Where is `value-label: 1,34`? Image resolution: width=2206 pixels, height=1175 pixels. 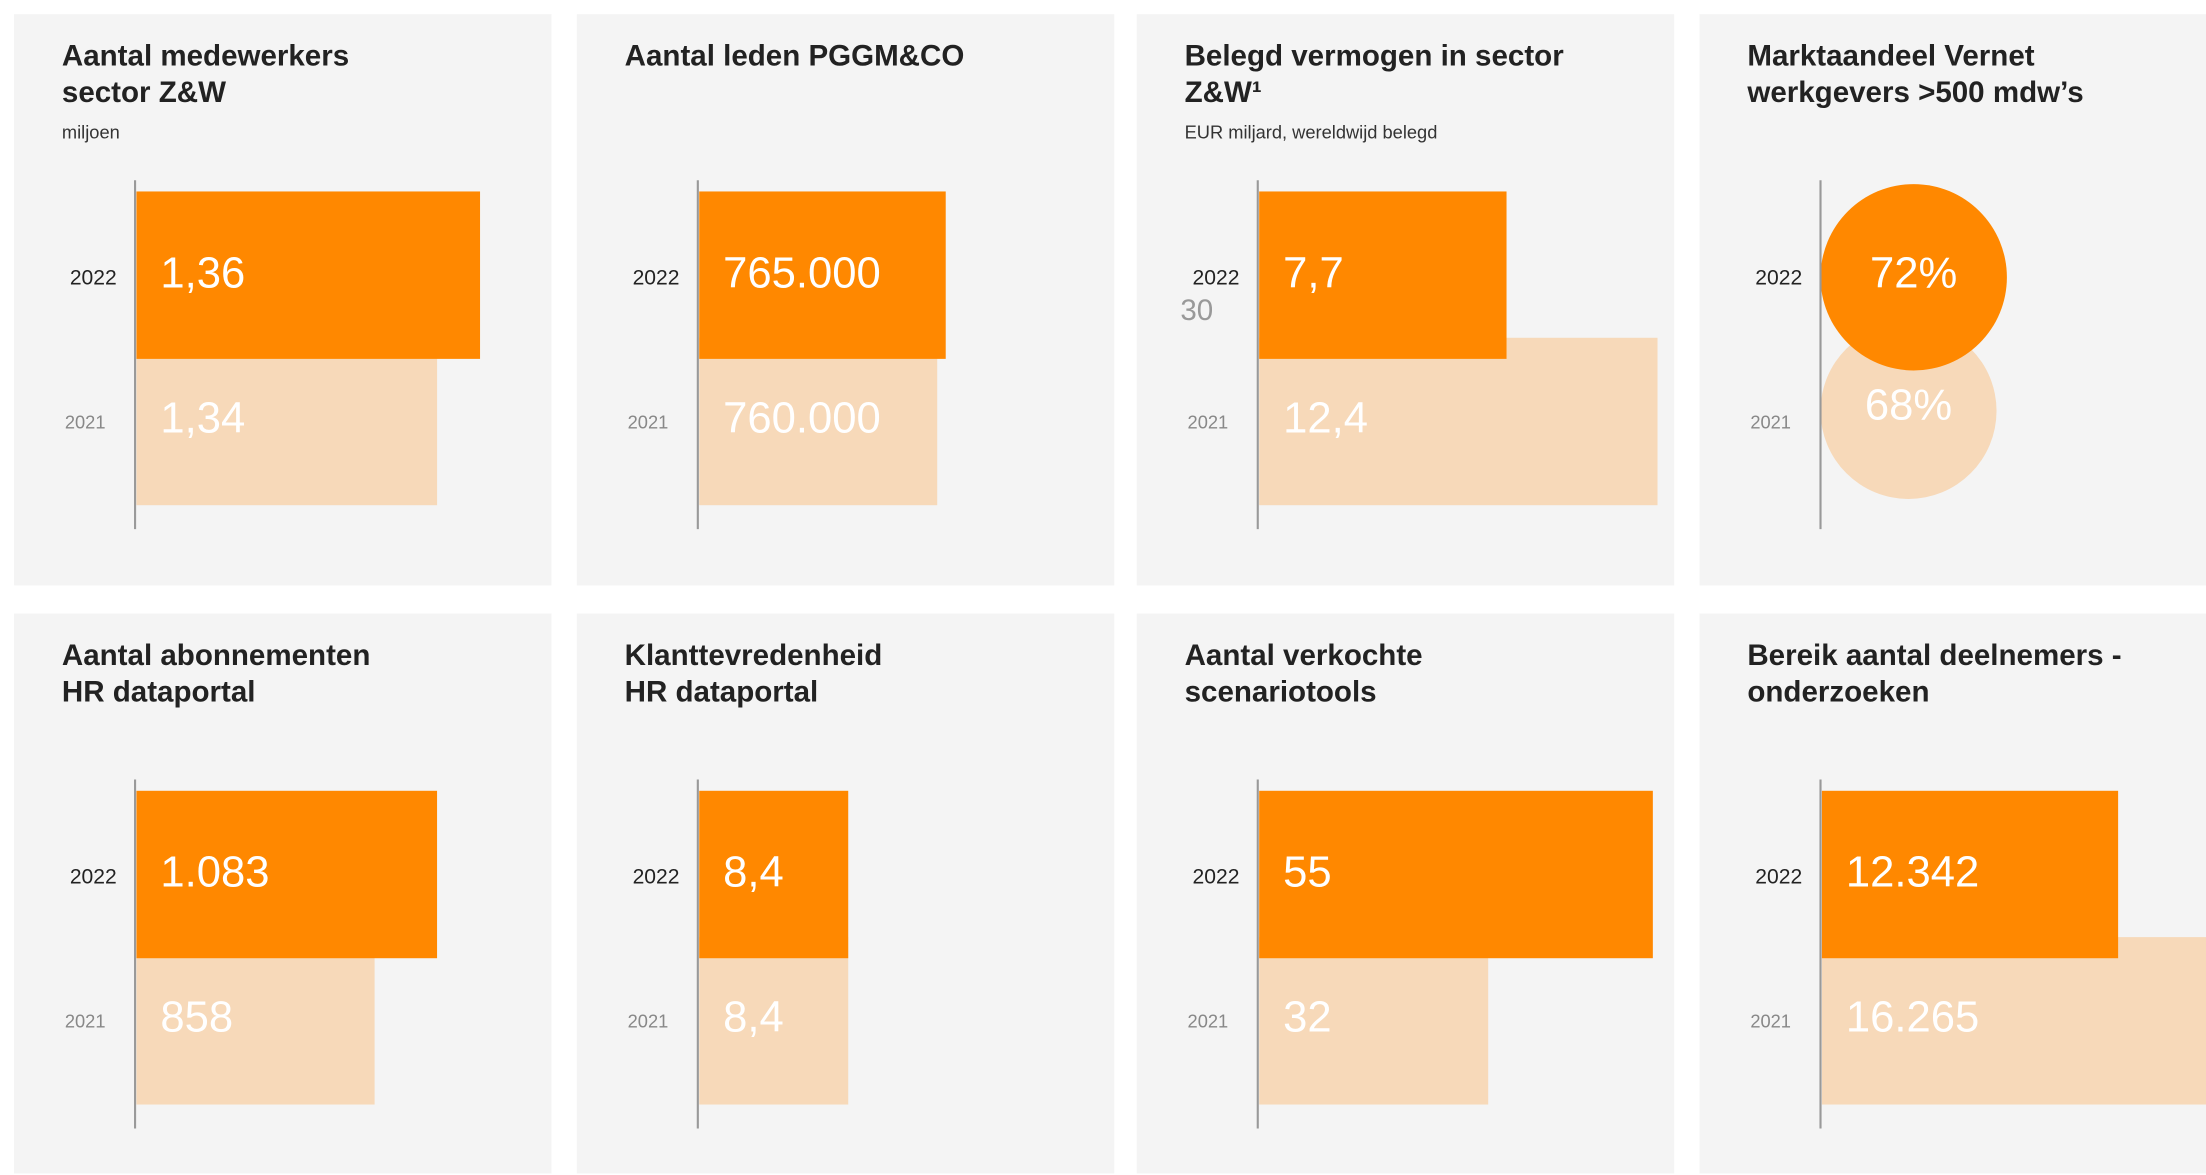 value-label: 1,34 is located at coordinates (202, 418).